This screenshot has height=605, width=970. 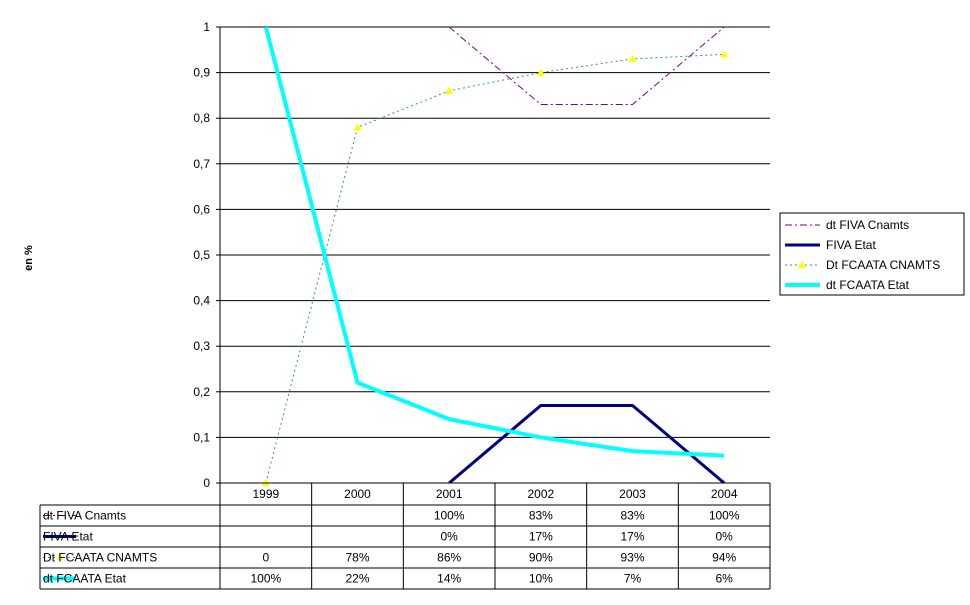 What do you see at coordinates (449, 558) in the screenshot?
I see `table-cell-value: 86%` at bounding box center [449, 558].